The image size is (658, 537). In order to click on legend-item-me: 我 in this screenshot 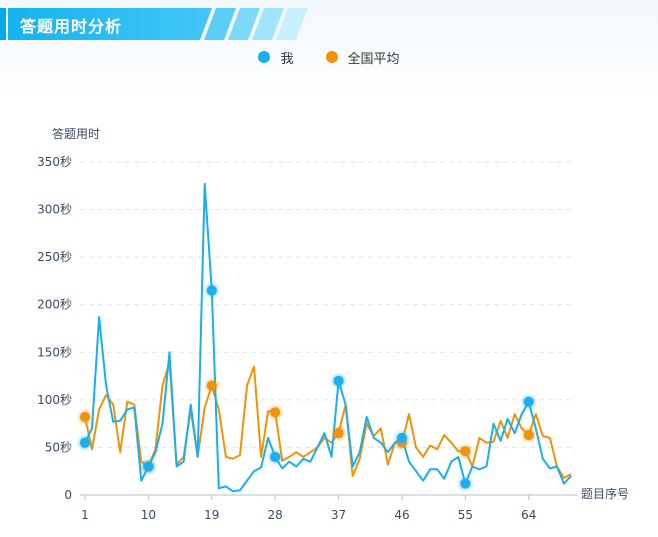, I will do `click(276, 57)`.